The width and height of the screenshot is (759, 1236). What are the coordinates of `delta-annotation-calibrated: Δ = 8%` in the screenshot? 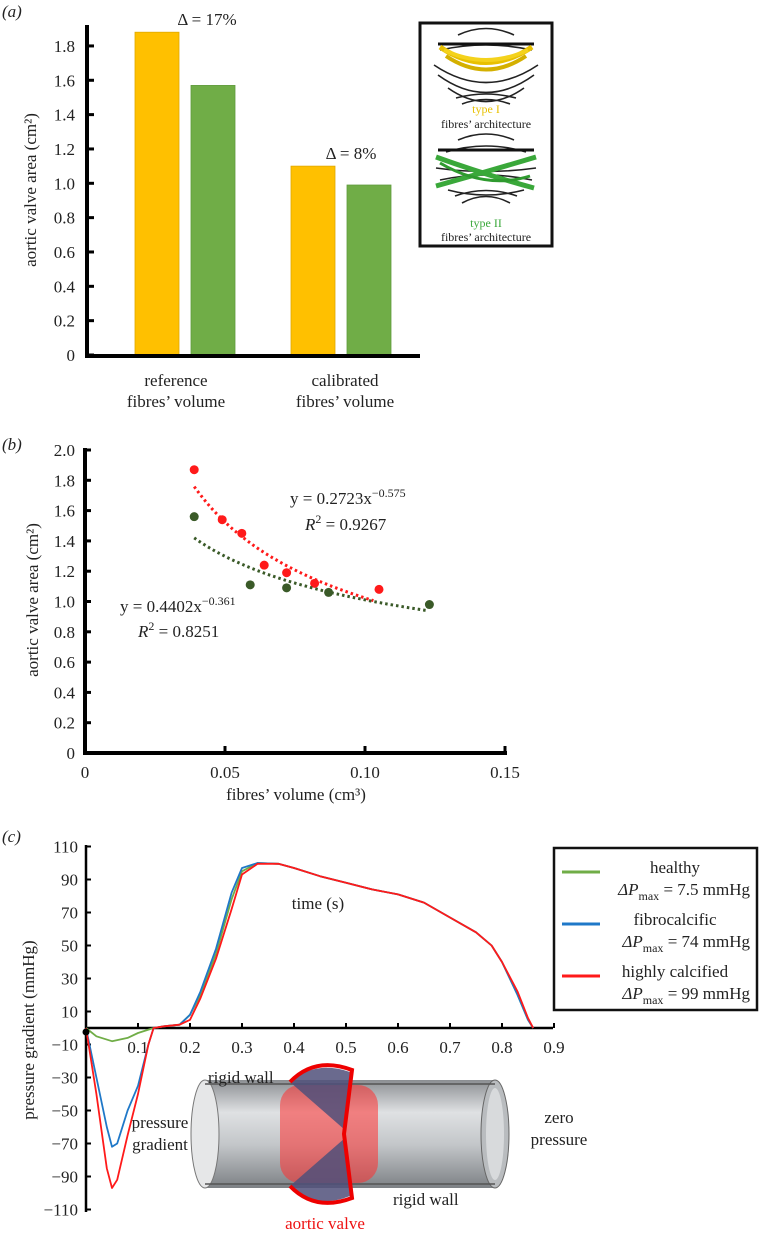 It's located at (351, 153).